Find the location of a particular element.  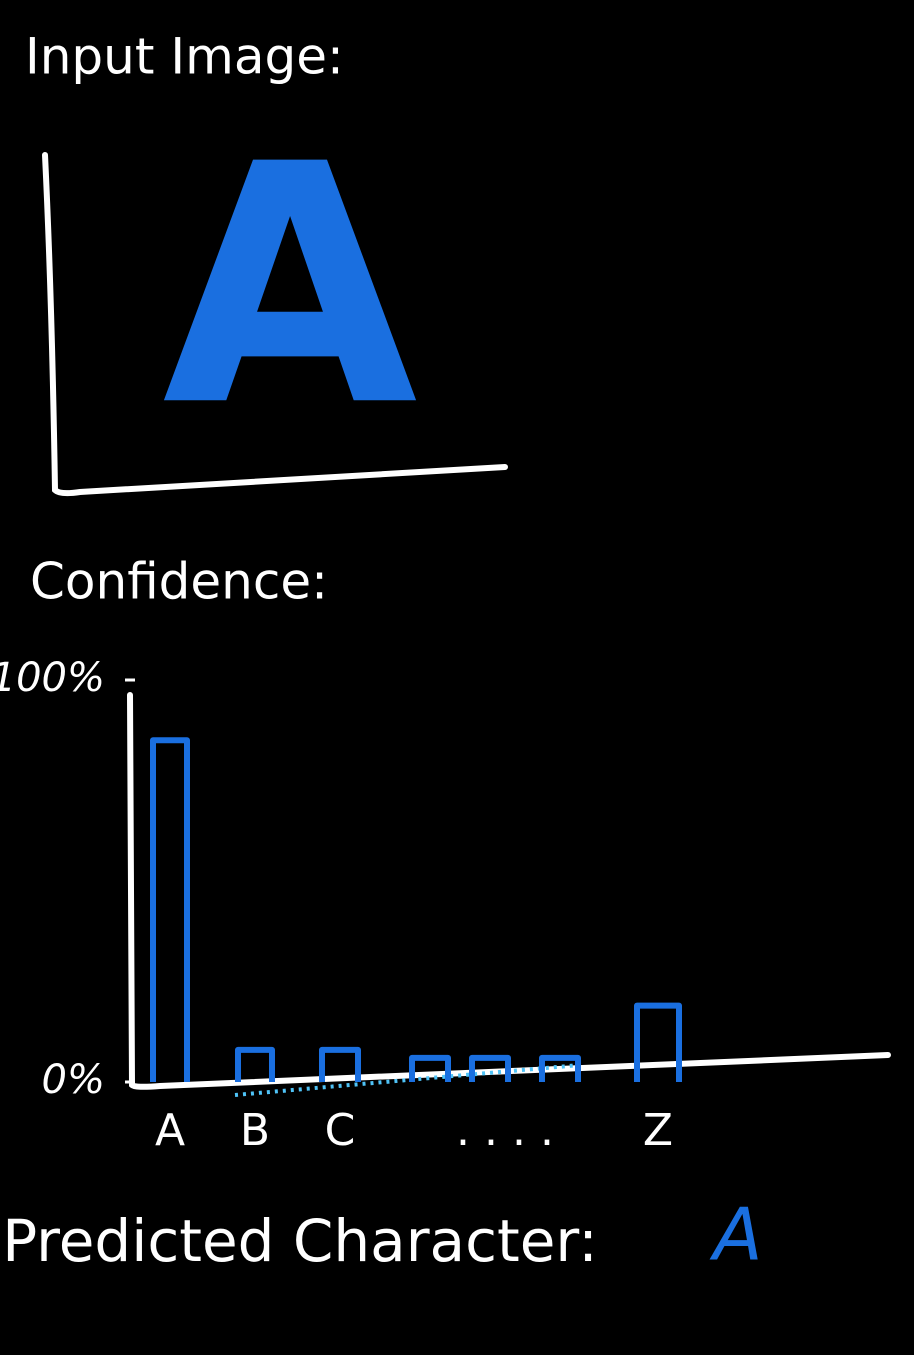

x-tick-label: Z is located at coordinates (658, 1130).